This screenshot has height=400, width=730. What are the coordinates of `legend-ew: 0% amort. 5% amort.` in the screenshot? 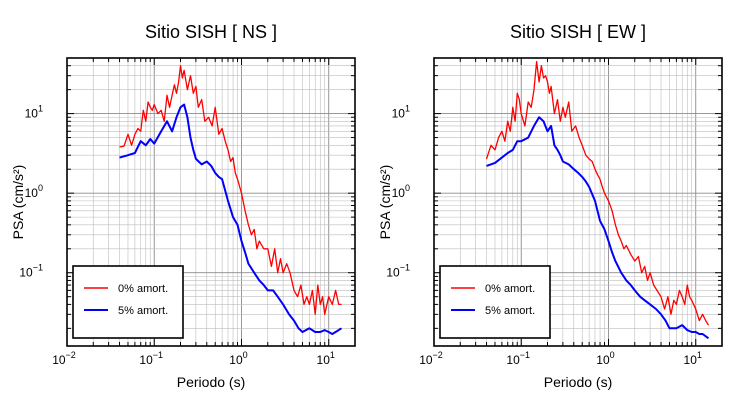 It's located at (495, 302).